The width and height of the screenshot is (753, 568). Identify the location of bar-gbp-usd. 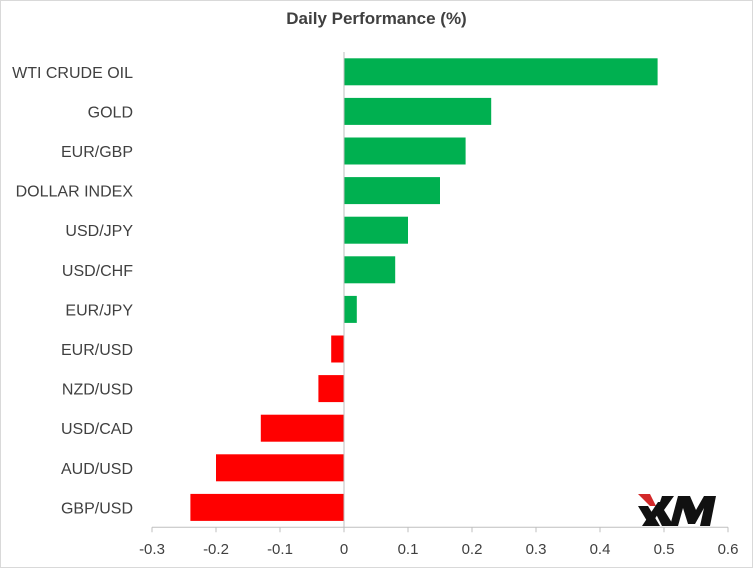
(267, 507).